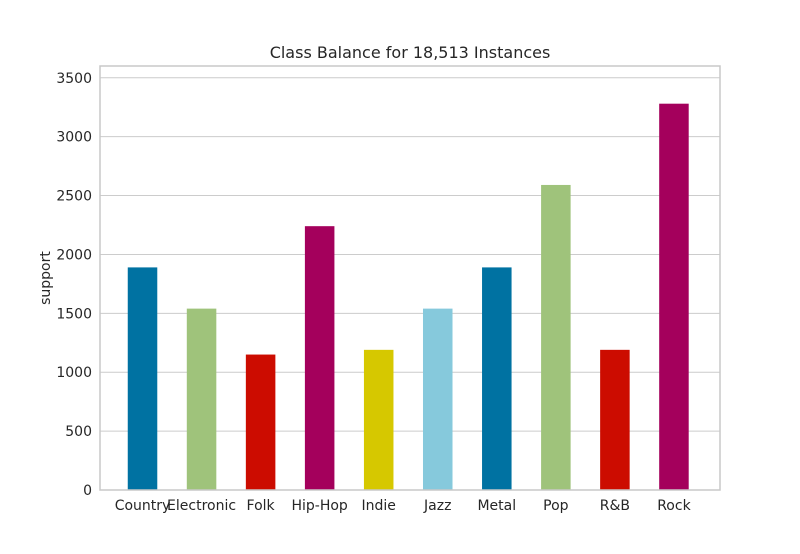  I want to click on x-tick-label: Rock, so click(674, 506).